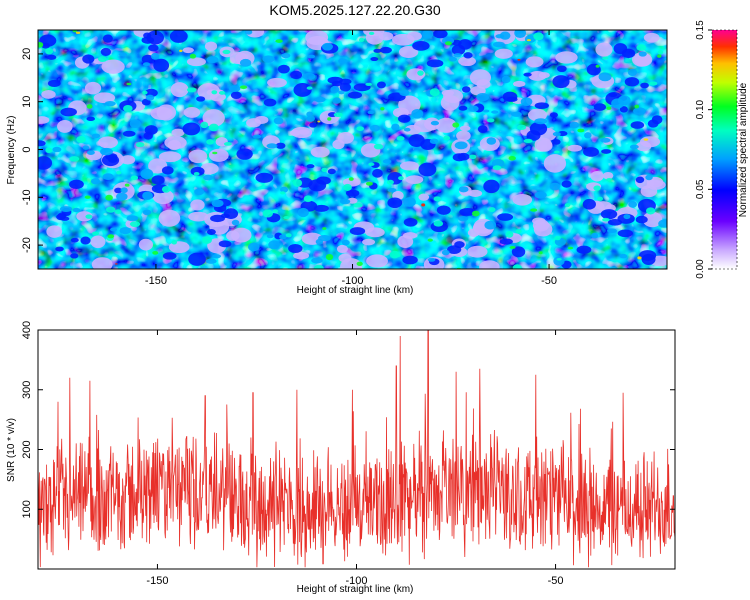 Image resolution: width=750 pixels, height=600 pixels. Describe the element at coordinates (352, 281) in the screenshot. I see `heatmap-x-tick-label: -100` at that location.